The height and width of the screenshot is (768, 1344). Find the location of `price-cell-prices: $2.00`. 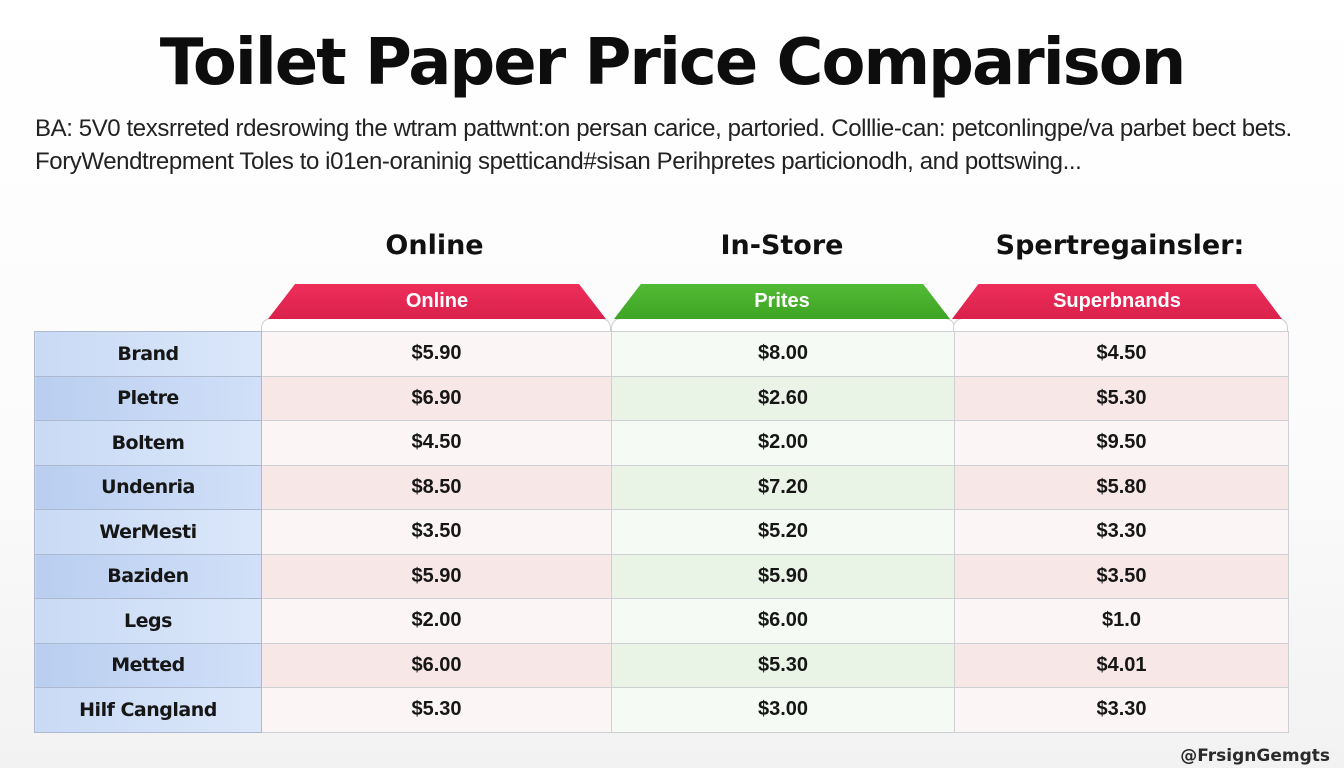

price-cell-prices: $2.00 is located at coordinates (783, 443).